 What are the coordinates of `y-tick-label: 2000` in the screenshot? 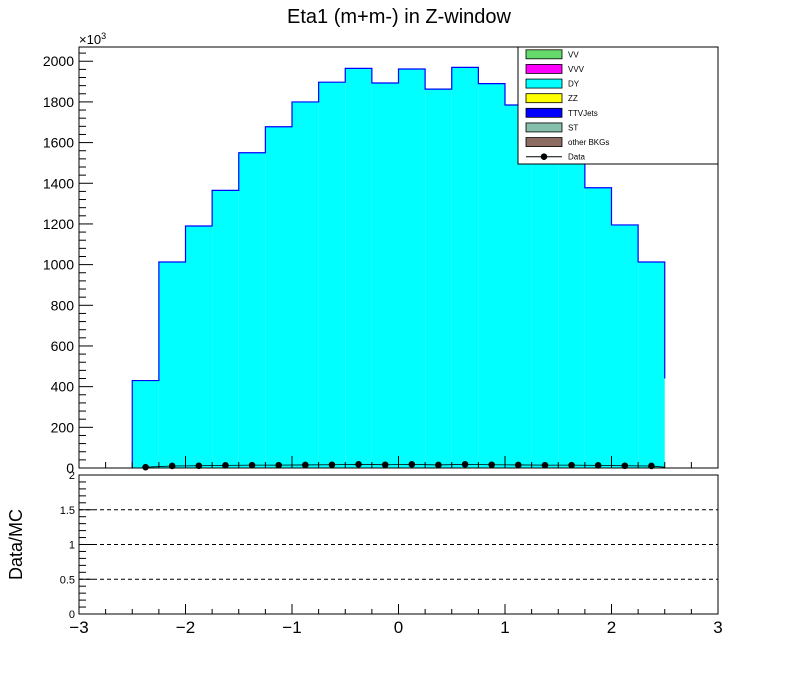 It's located at (58, 61).